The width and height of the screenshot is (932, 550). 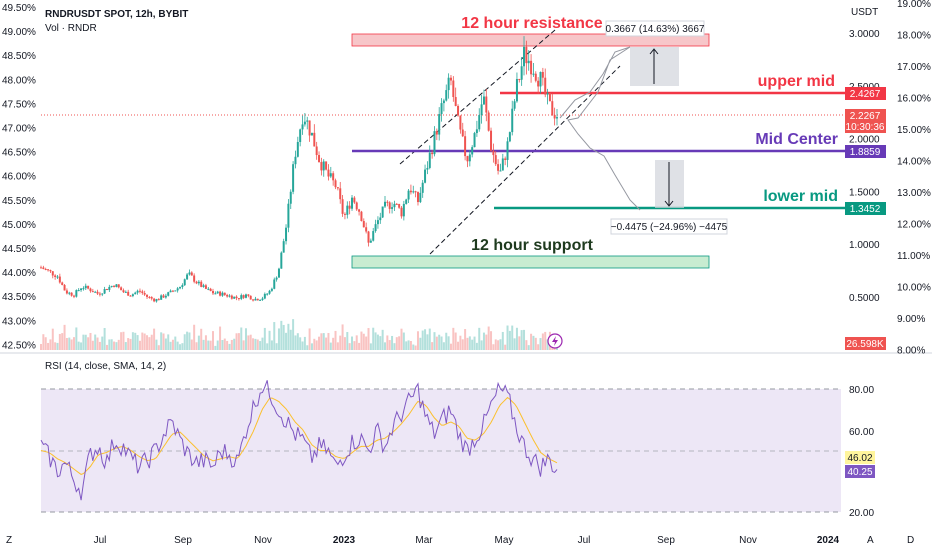 I want to click on projection-path, so click(x=600, y=128).